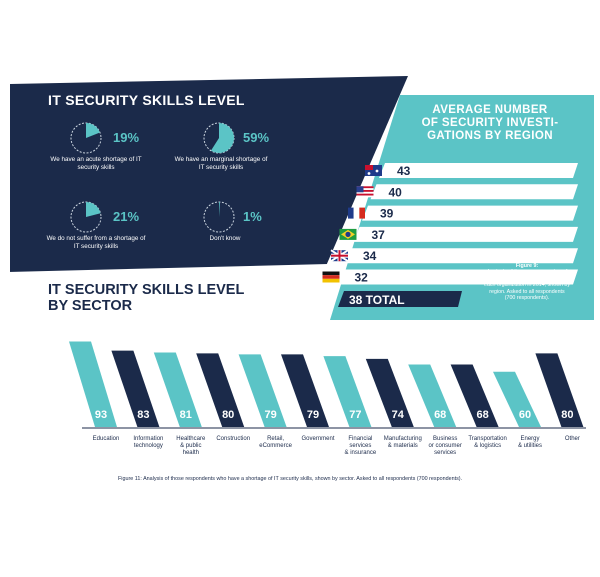 This screenshot has height=577, width=600. Describe the element at coordinates (101, 415) in the screenshot. I see `sector-bar-value: 93` at that location.